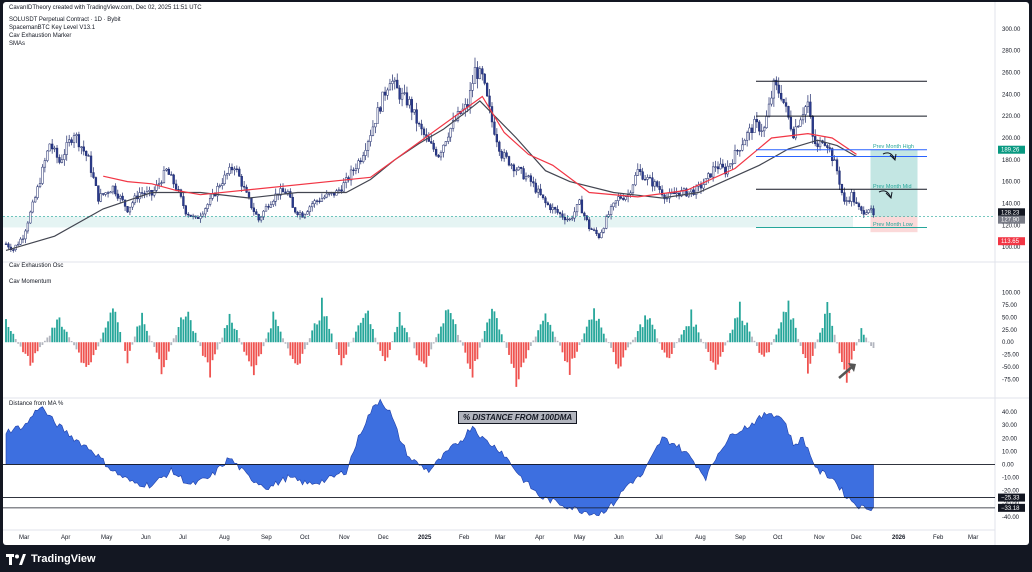 Image resolution: width=1032 pixels, height=572 pixels. I want to click on distance-value-label-1: −33.18, so click(1011, 507).